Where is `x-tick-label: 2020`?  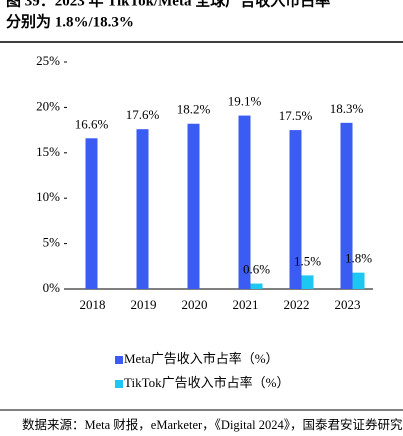
x-tick-label: 2020 is located at coordinates (195, 304).